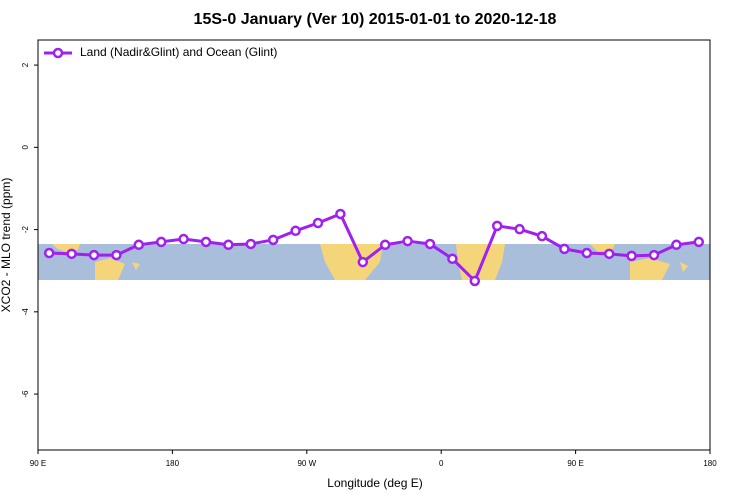  Describe the element at coordinates (58, 53) in the screenshot. I see `legend-marker` at that location.